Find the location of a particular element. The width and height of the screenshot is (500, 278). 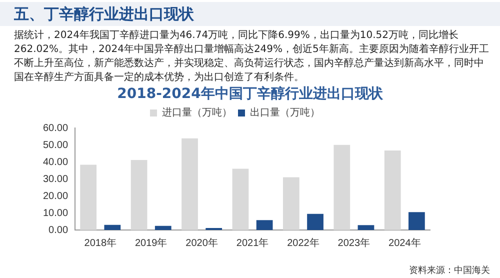

x-tick-label: 2022年 is located at coordinates (303, 242).